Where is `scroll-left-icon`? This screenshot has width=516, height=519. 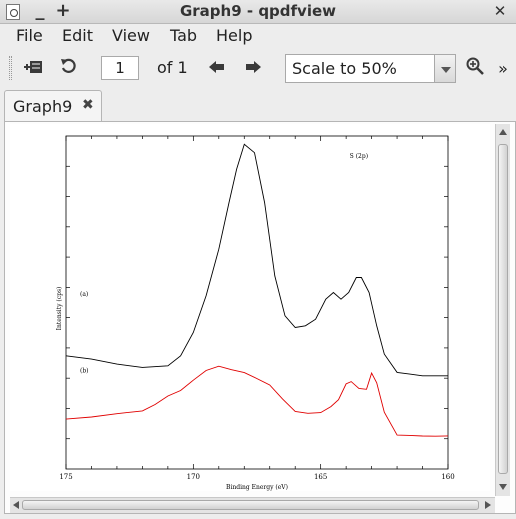 scroll-left-icon is located at coordinates (16, 505).